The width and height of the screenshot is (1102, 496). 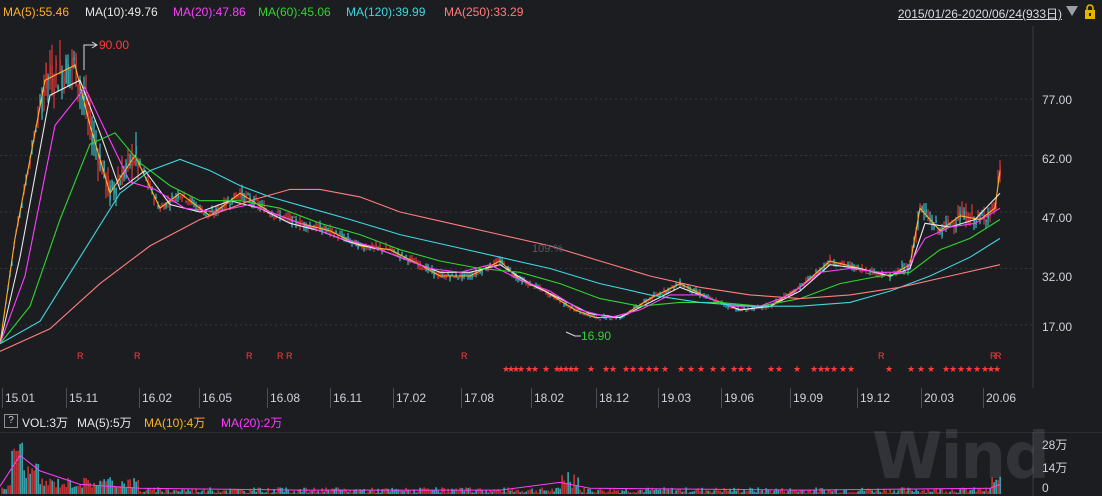 What do you see at coordinates (252, 423) in the screenshot?
I see `vol-ma20-label: MA(20):2万` at bounding box center [252, 423].